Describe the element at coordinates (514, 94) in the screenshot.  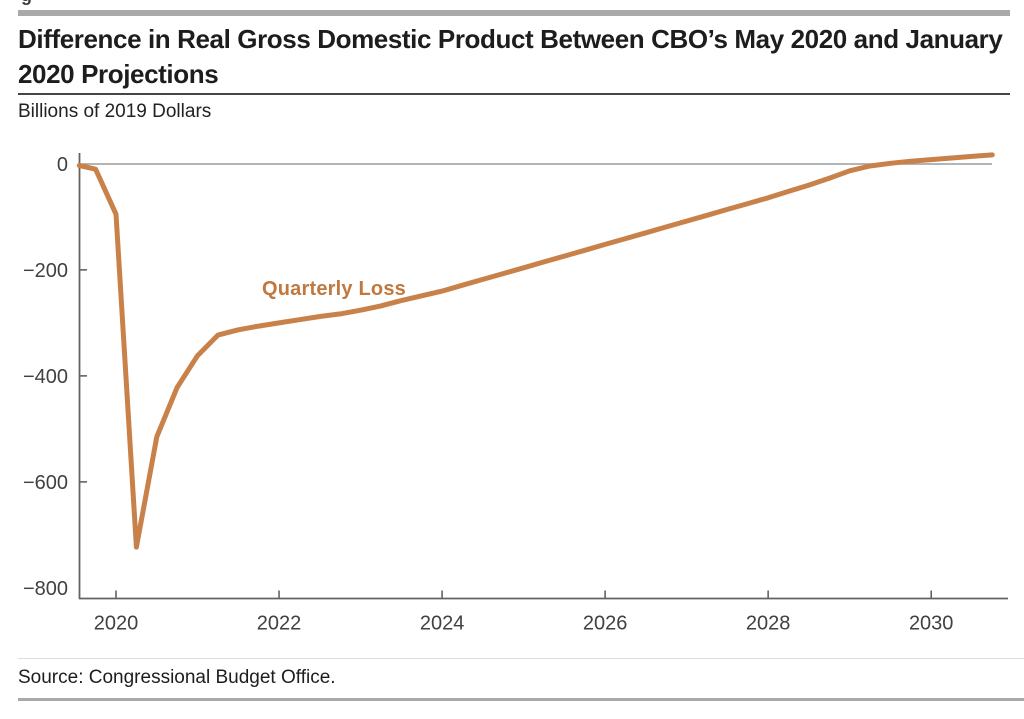
I see `title-underline-rule` at that location.